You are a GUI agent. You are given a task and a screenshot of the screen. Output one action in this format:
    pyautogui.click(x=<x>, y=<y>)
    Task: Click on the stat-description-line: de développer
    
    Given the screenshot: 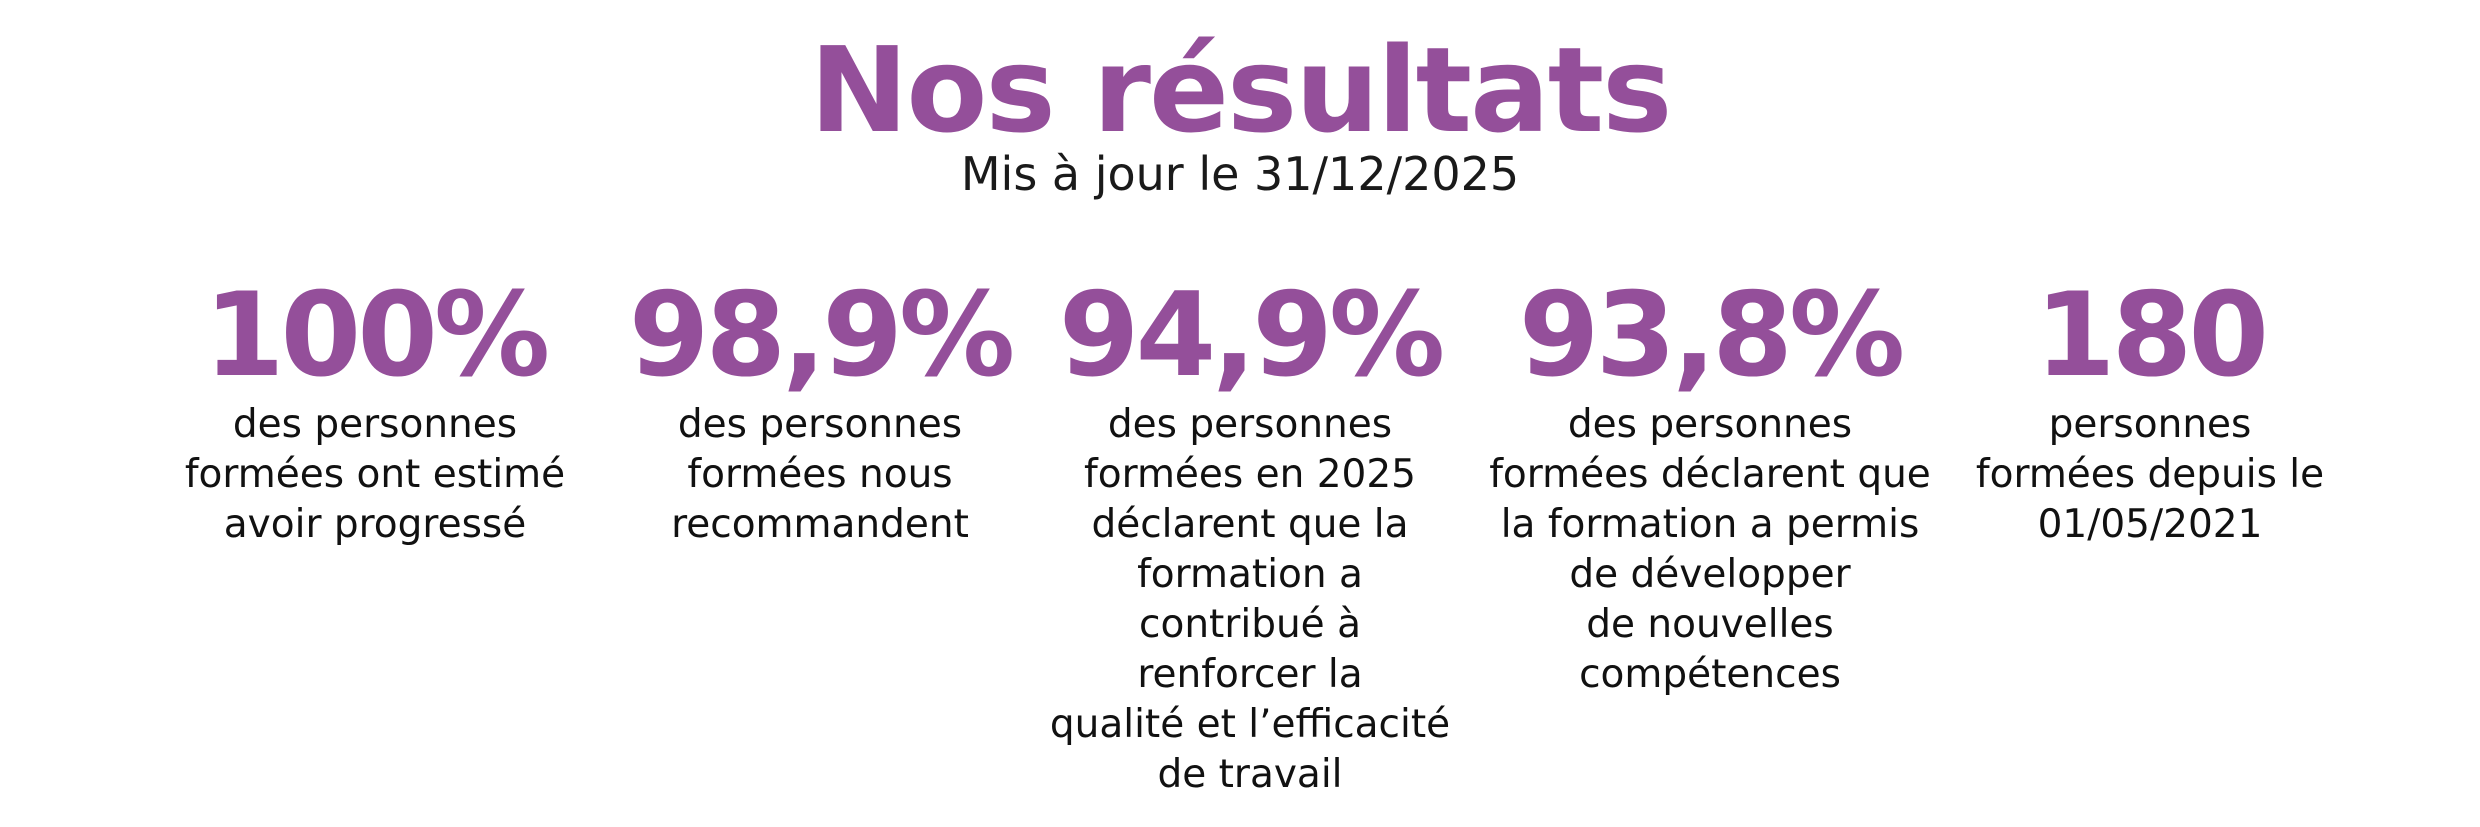 What is the action you would take?
    pyautogui.click(x=1710, y=574)
    